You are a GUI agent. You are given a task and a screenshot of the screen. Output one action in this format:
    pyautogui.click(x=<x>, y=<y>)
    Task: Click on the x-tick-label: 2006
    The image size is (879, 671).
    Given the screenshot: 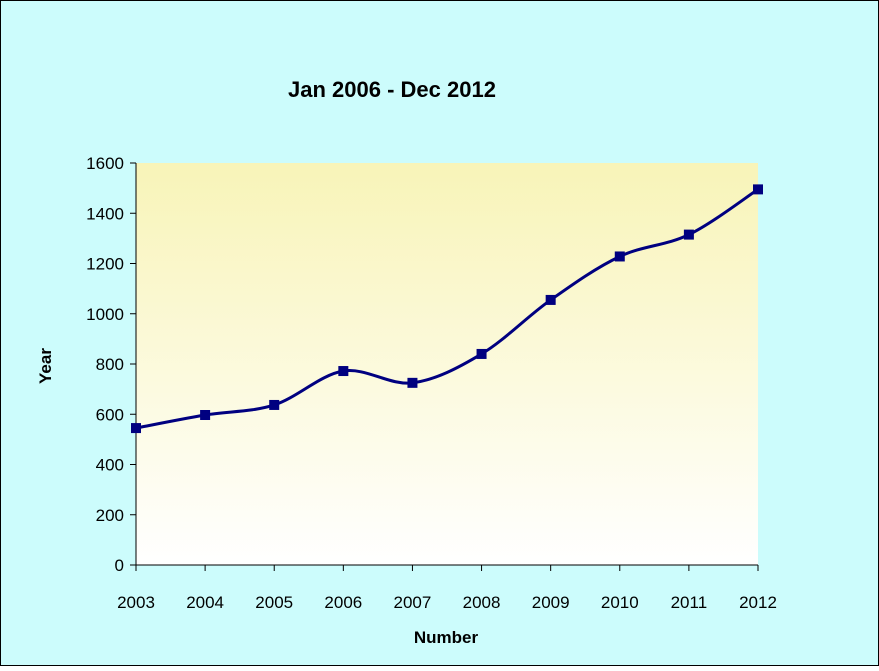 What is the action you would take?
    pyautogui.click(x=343, y=602)
    